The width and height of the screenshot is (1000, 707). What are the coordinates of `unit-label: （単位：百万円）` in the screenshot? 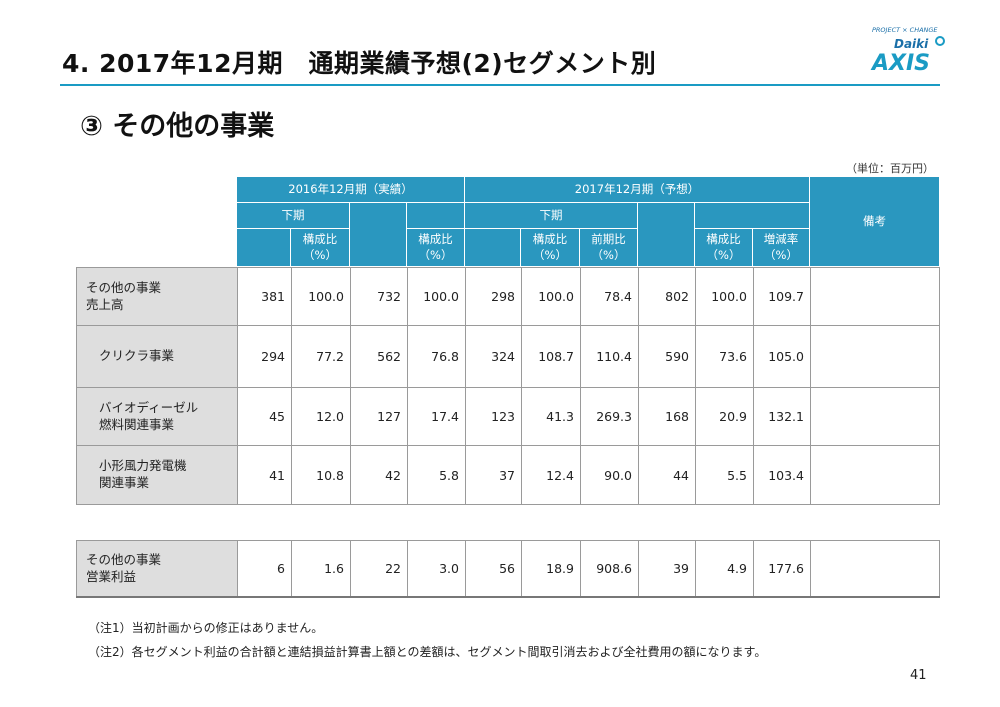 It's located at (890, 168).